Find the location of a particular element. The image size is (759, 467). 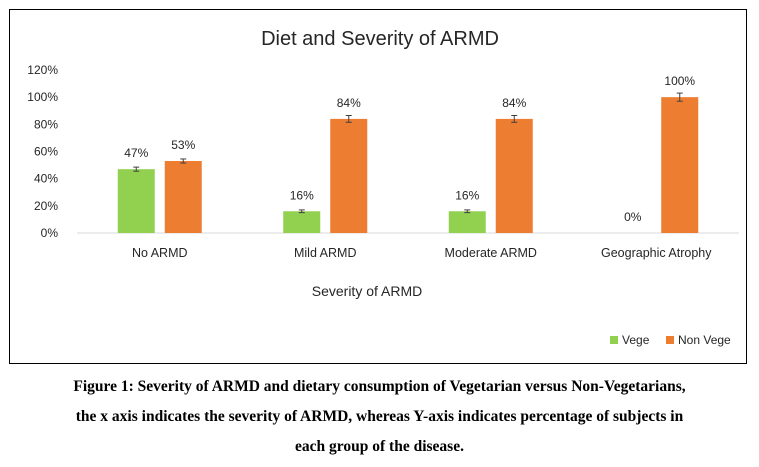

y-tick-label: 0% is located at coordinates (50, 233).